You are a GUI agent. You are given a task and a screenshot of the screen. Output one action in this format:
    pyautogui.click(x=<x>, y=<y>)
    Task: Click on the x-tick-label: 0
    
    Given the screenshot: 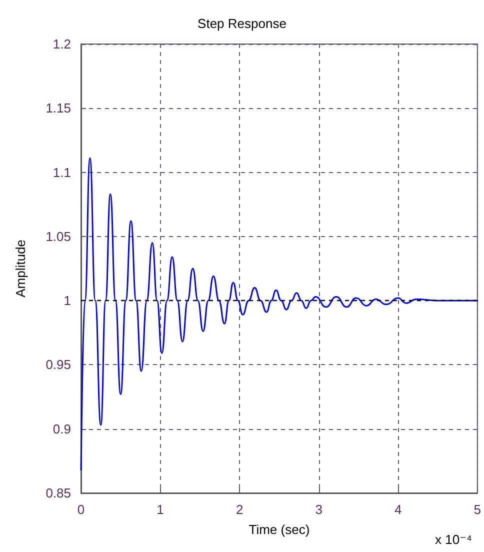 What is the action you would take?
    pyautogui.click(x=81, y=509)
    